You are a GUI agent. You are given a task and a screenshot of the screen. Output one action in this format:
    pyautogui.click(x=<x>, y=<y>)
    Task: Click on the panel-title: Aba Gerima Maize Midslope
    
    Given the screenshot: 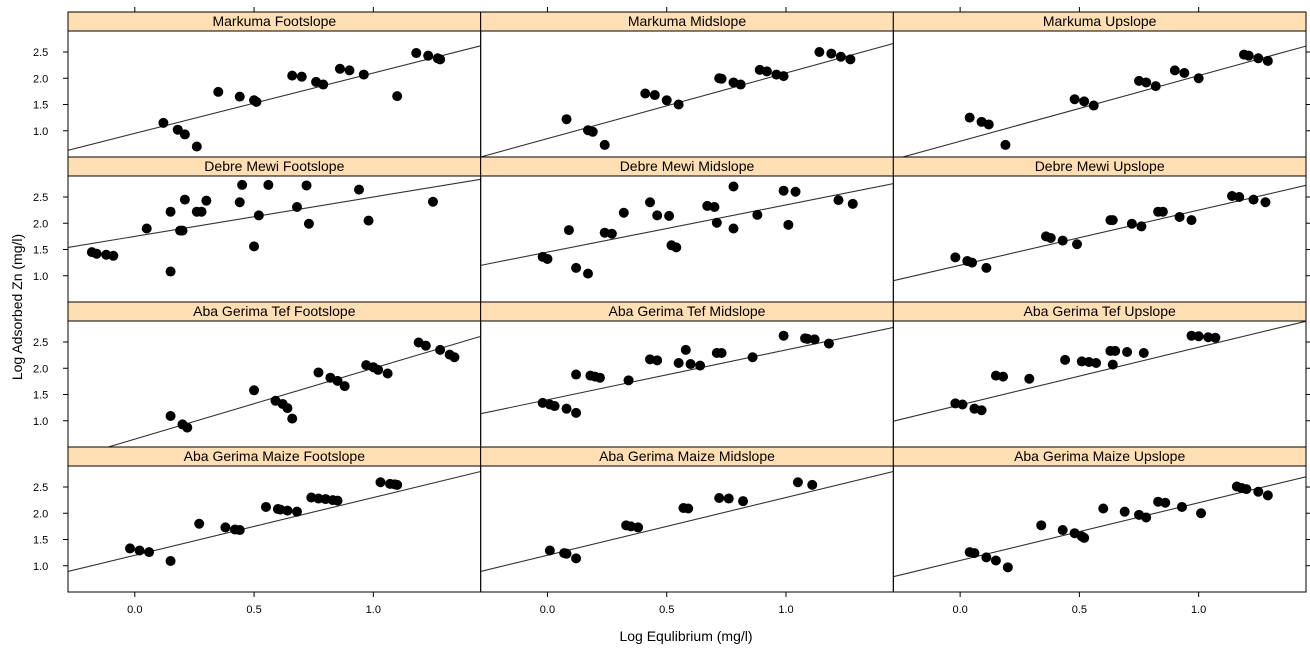 What is the action you would take?
    pyautogui.click(x=687, y=456)
    